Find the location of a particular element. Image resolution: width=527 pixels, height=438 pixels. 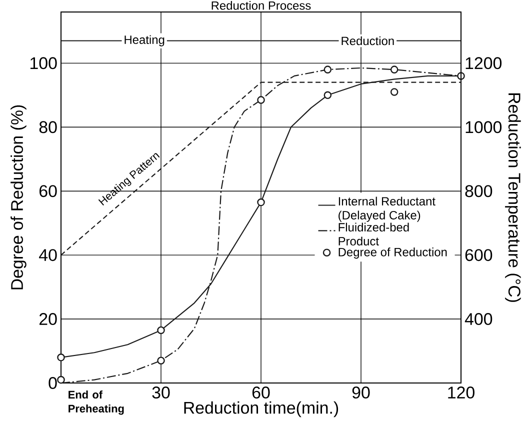

x-tick-label: 60 is located at coordinates (261, 392).